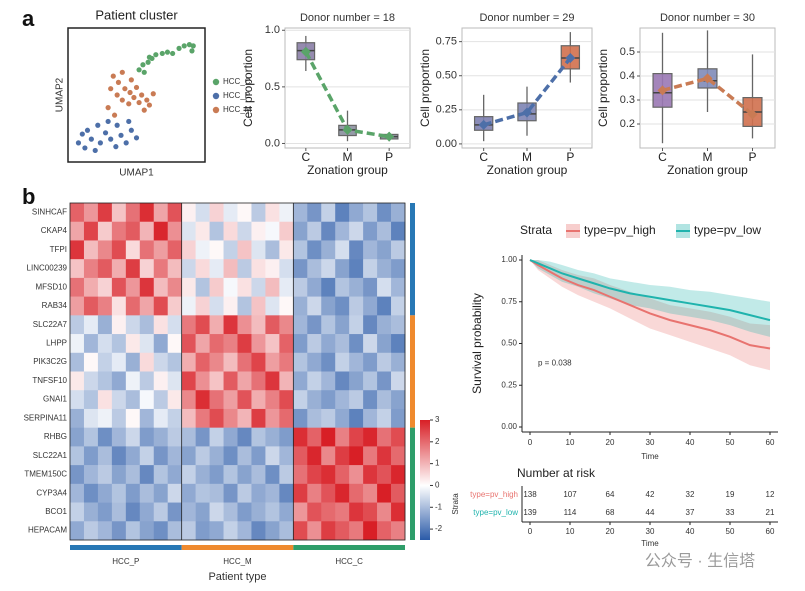 The image size is (805, 591). What do you see at coordinates (50, 324) in the screenshot?
I see `row-label: SLC22A7` at bounding box center [50, 324].